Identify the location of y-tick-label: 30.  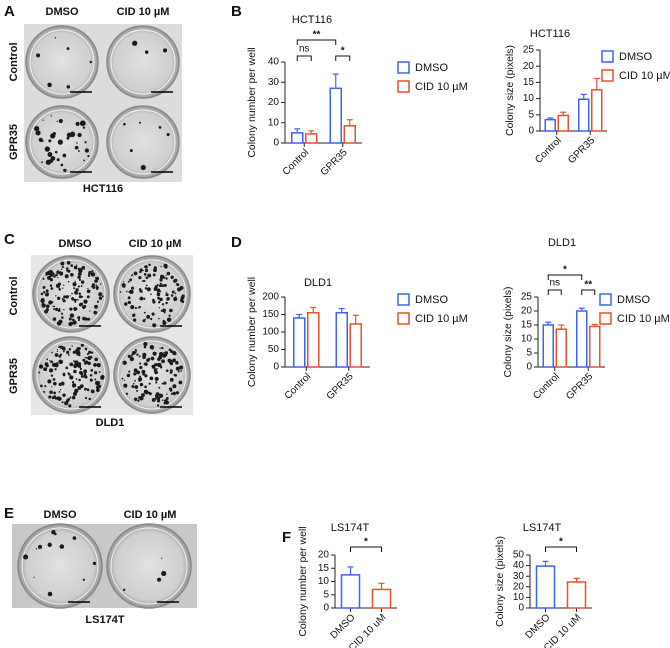
(519, 576).